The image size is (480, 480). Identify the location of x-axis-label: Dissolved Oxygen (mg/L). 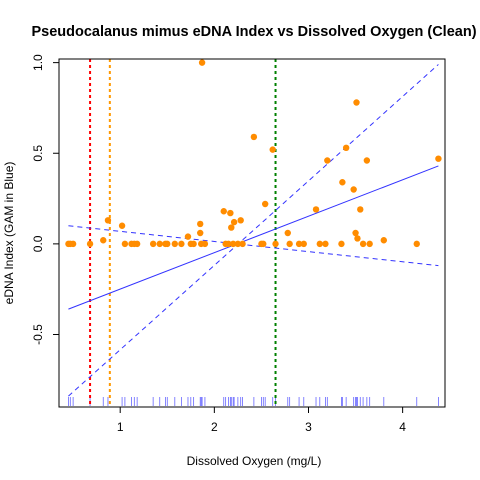
(254, 461).